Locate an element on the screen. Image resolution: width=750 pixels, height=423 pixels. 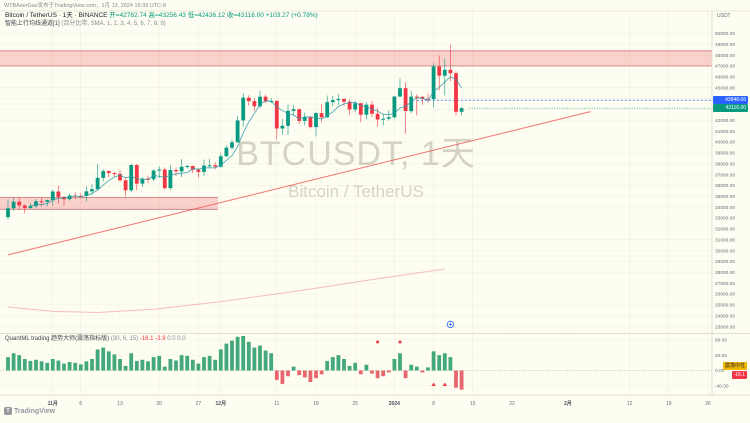
oscillator-value-1: -16.1 is located at coordinates (146, 339).